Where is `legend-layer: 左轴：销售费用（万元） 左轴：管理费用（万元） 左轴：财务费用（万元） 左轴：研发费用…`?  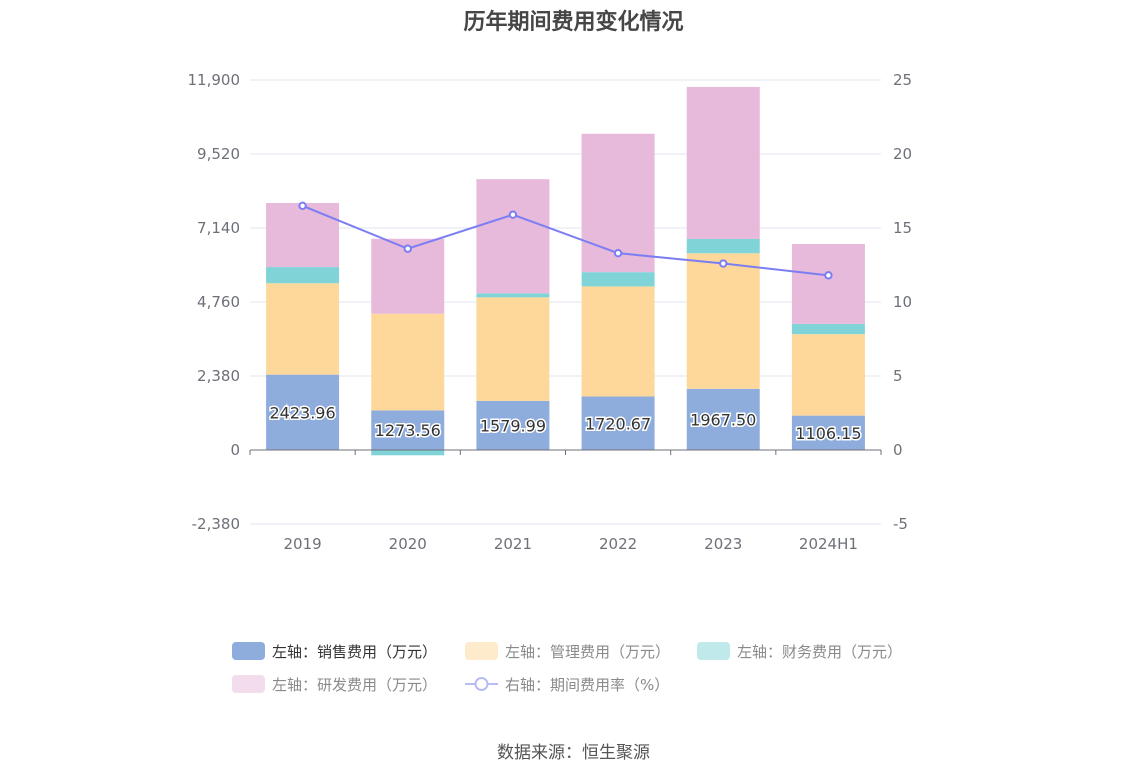
legend-layer: 左轴：销售费用（万元） 左轴：管理费用（万元） 左轴：财务费用（万元） 左轴：研发费用… is located at coordinates (567, 668).